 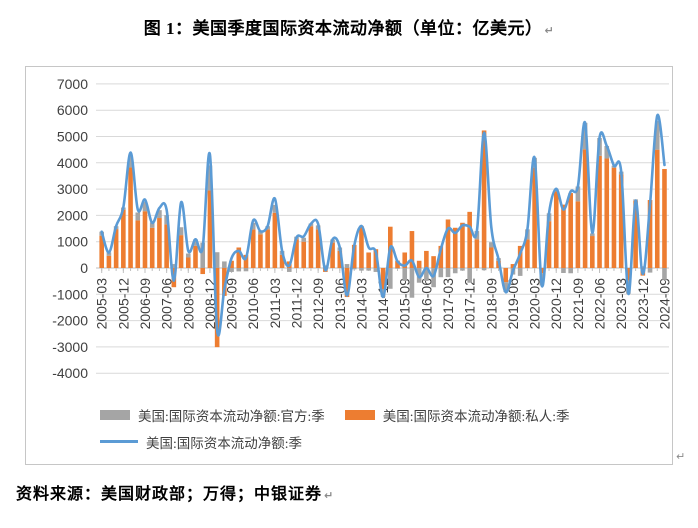 I want to click on svg-text: -1000, so click(x=70, y=294).